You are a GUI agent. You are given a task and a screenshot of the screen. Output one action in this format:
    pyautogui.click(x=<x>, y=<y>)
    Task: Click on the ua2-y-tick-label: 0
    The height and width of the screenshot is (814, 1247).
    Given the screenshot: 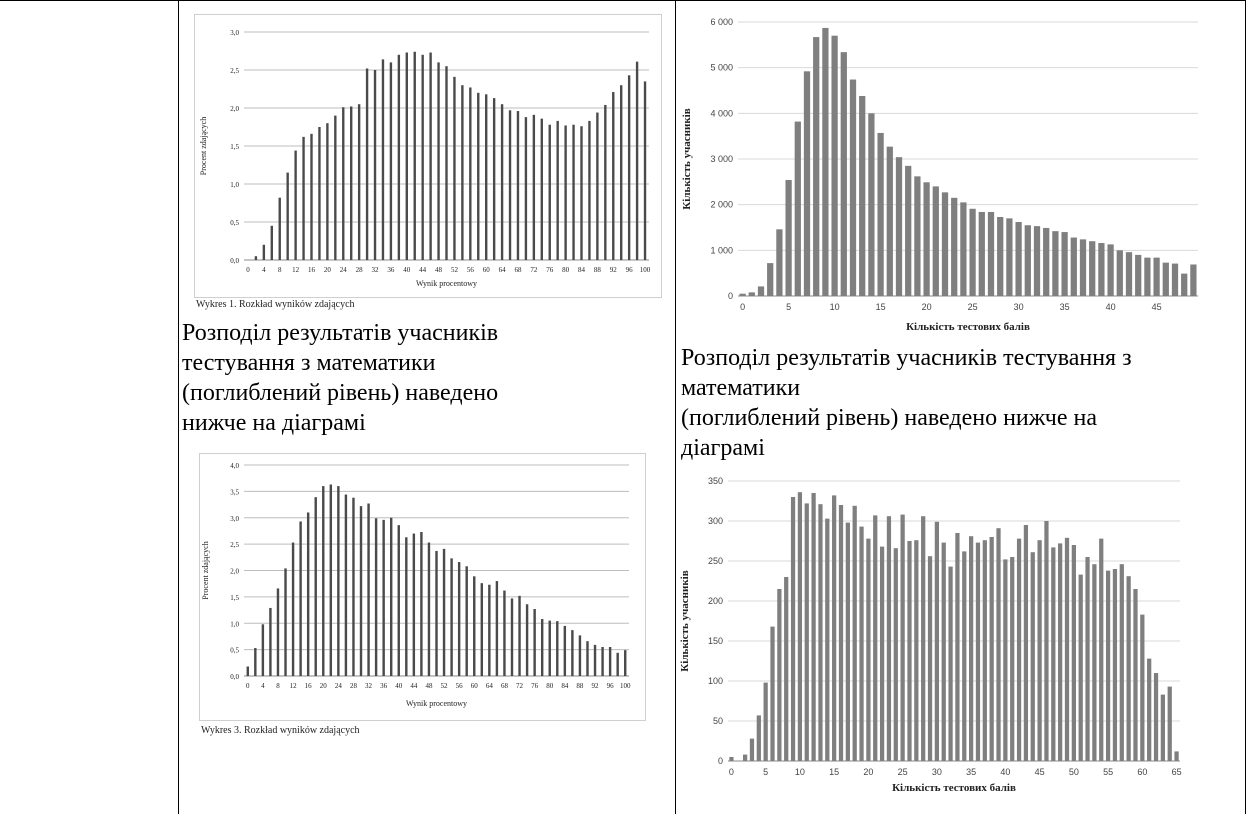 What is the action you would take?
    pyautogui.click(x=720, y=761)
    